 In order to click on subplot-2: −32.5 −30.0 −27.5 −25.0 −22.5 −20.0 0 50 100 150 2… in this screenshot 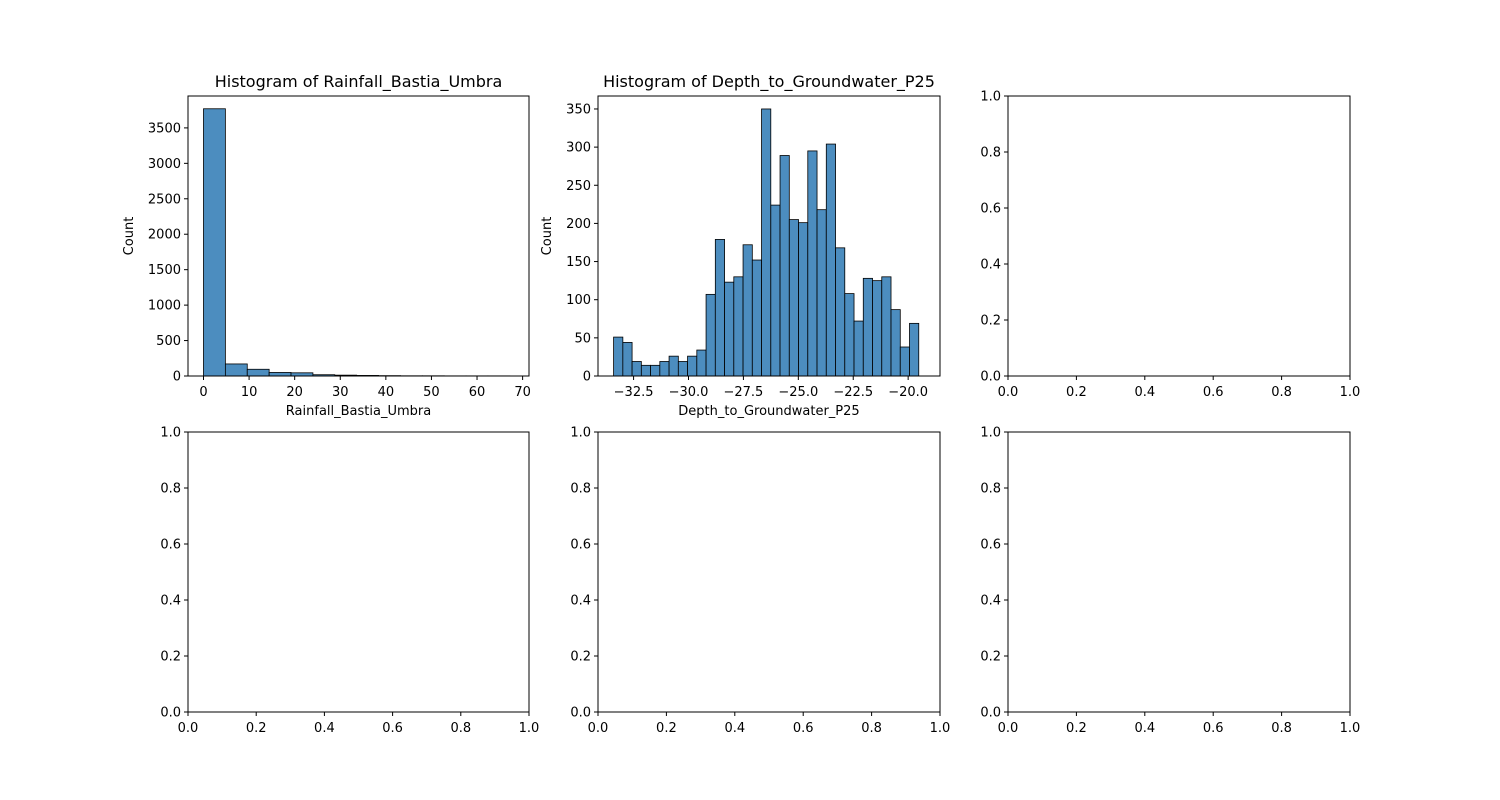, I will do `click(740, 245)`.